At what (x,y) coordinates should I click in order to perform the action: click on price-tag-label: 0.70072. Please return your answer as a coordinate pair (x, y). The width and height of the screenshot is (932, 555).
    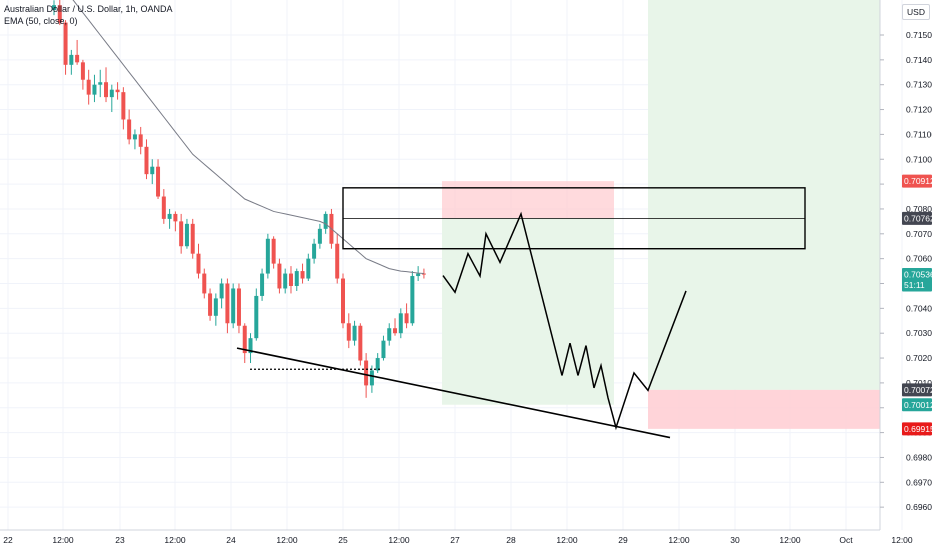
    Looking at the image, I should click on (918, 390).